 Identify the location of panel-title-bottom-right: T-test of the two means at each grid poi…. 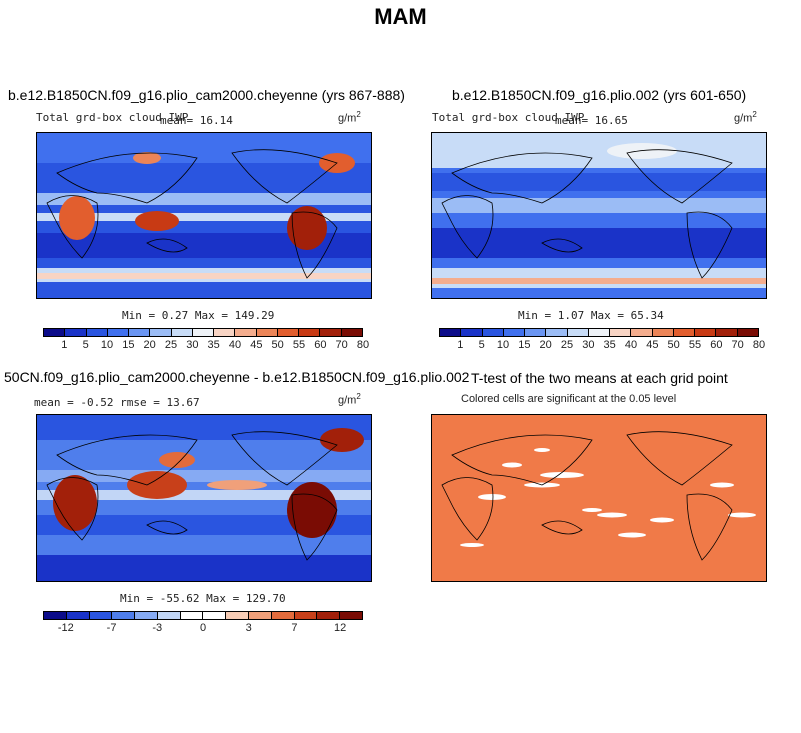
(599, 378).